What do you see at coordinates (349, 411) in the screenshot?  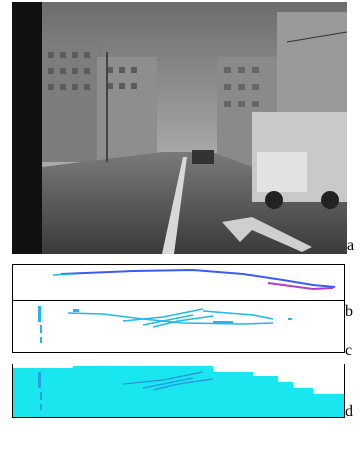 I see `panel-label-d: d` at bounding box center [349, 411].